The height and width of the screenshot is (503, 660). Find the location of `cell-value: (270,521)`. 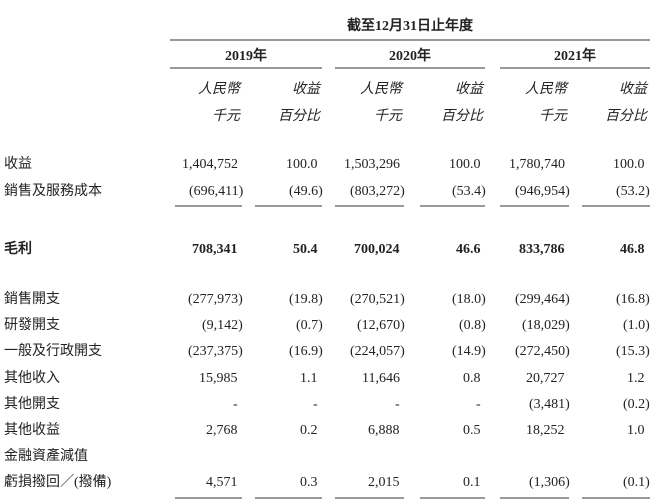

cell-value: (270,521) is located at coordinates (377, 299).